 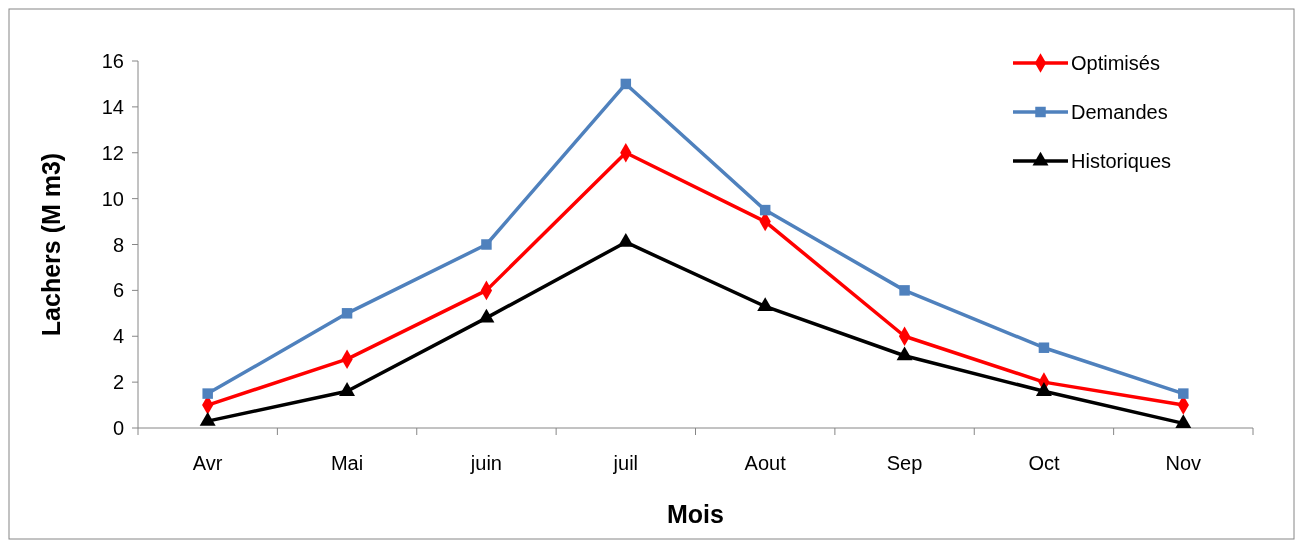 I want to click on y-tick-label: 16, so click(x=112, y=61).